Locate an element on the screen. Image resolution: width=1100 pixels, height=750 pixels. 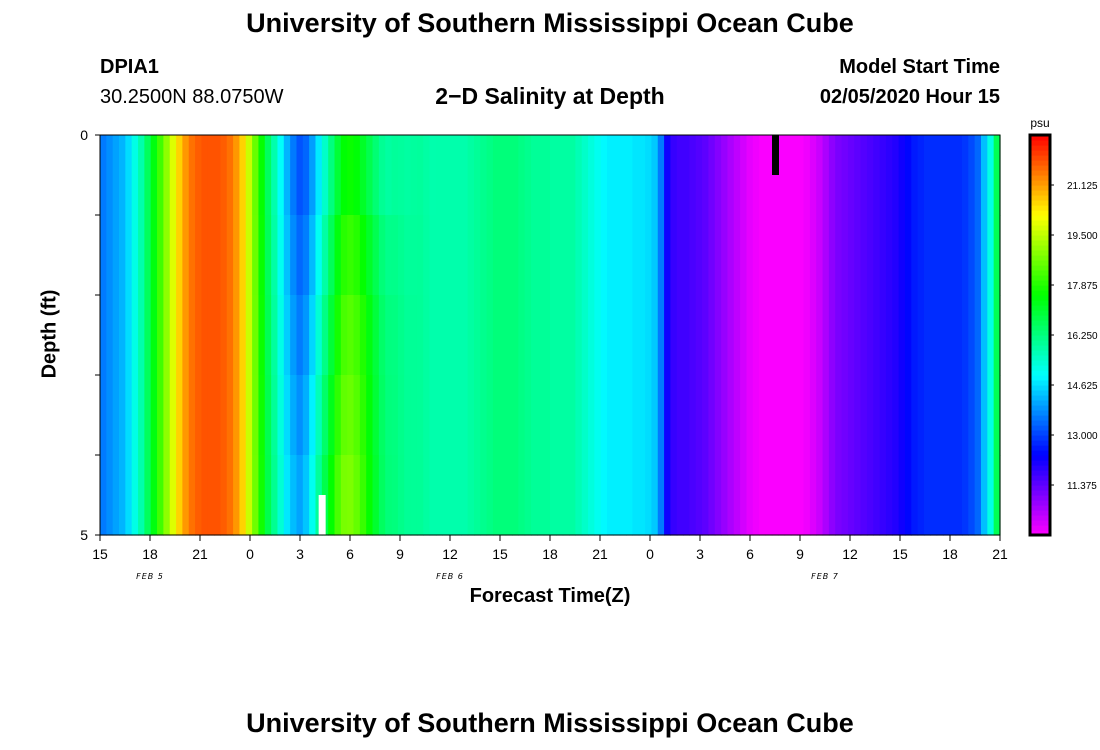
colorbar-tick-label: 19.500 is located at coordinates (1082, 236).